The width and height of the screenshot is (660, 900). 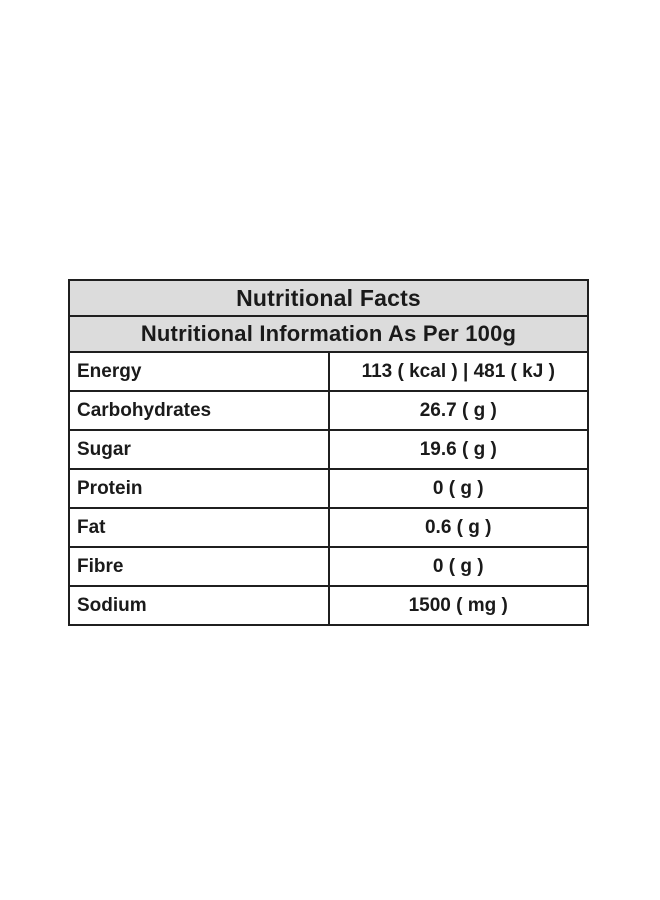 I want to click on nutrient-label: Sodium, so click(x=199, y=605).